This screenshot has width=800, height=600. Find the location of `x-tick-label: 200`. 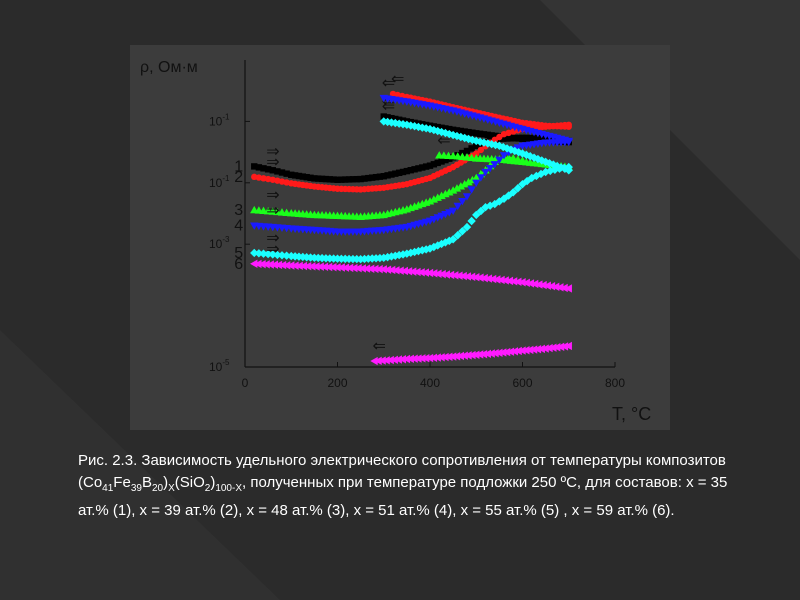

x-tick-label: 200 is located at coordinates (337, 383).